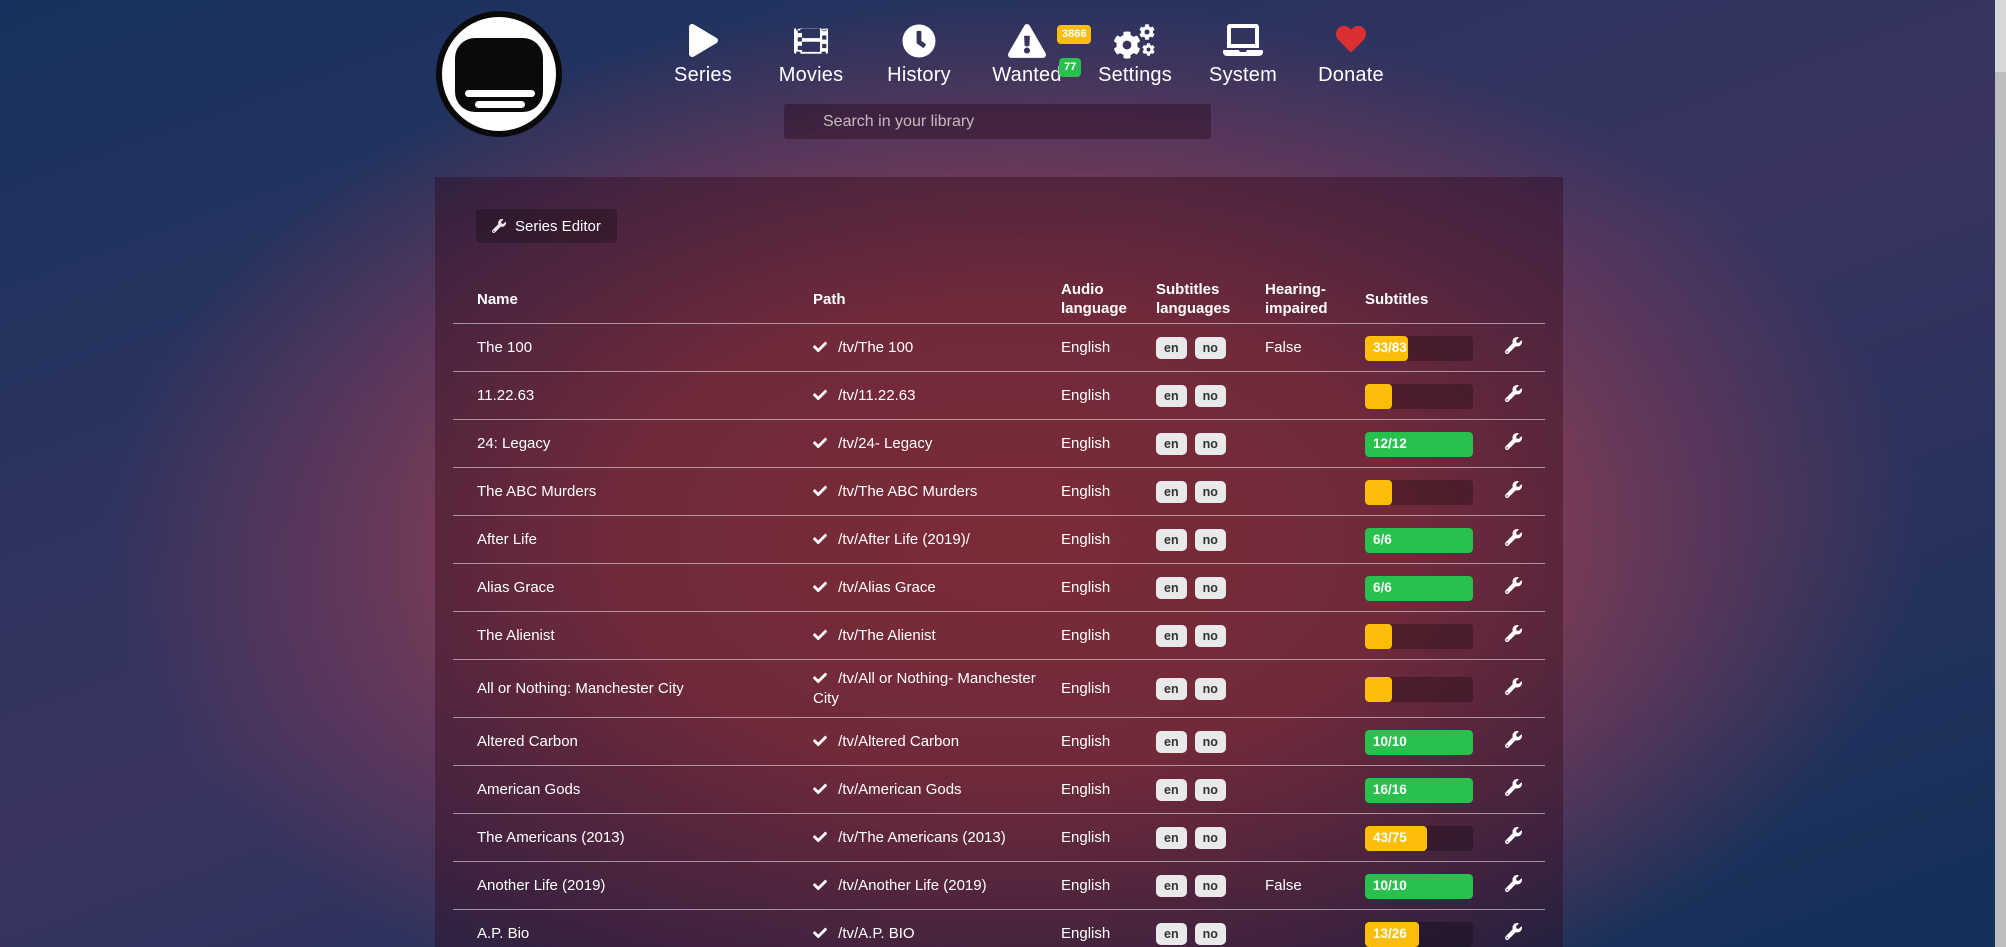 This screenshot has width=2006, height=947. What do you see at coordinates (1351, 53) in the screenshot?
I see `nav-item-donate: Donate` at bounding box center [1351, 53].